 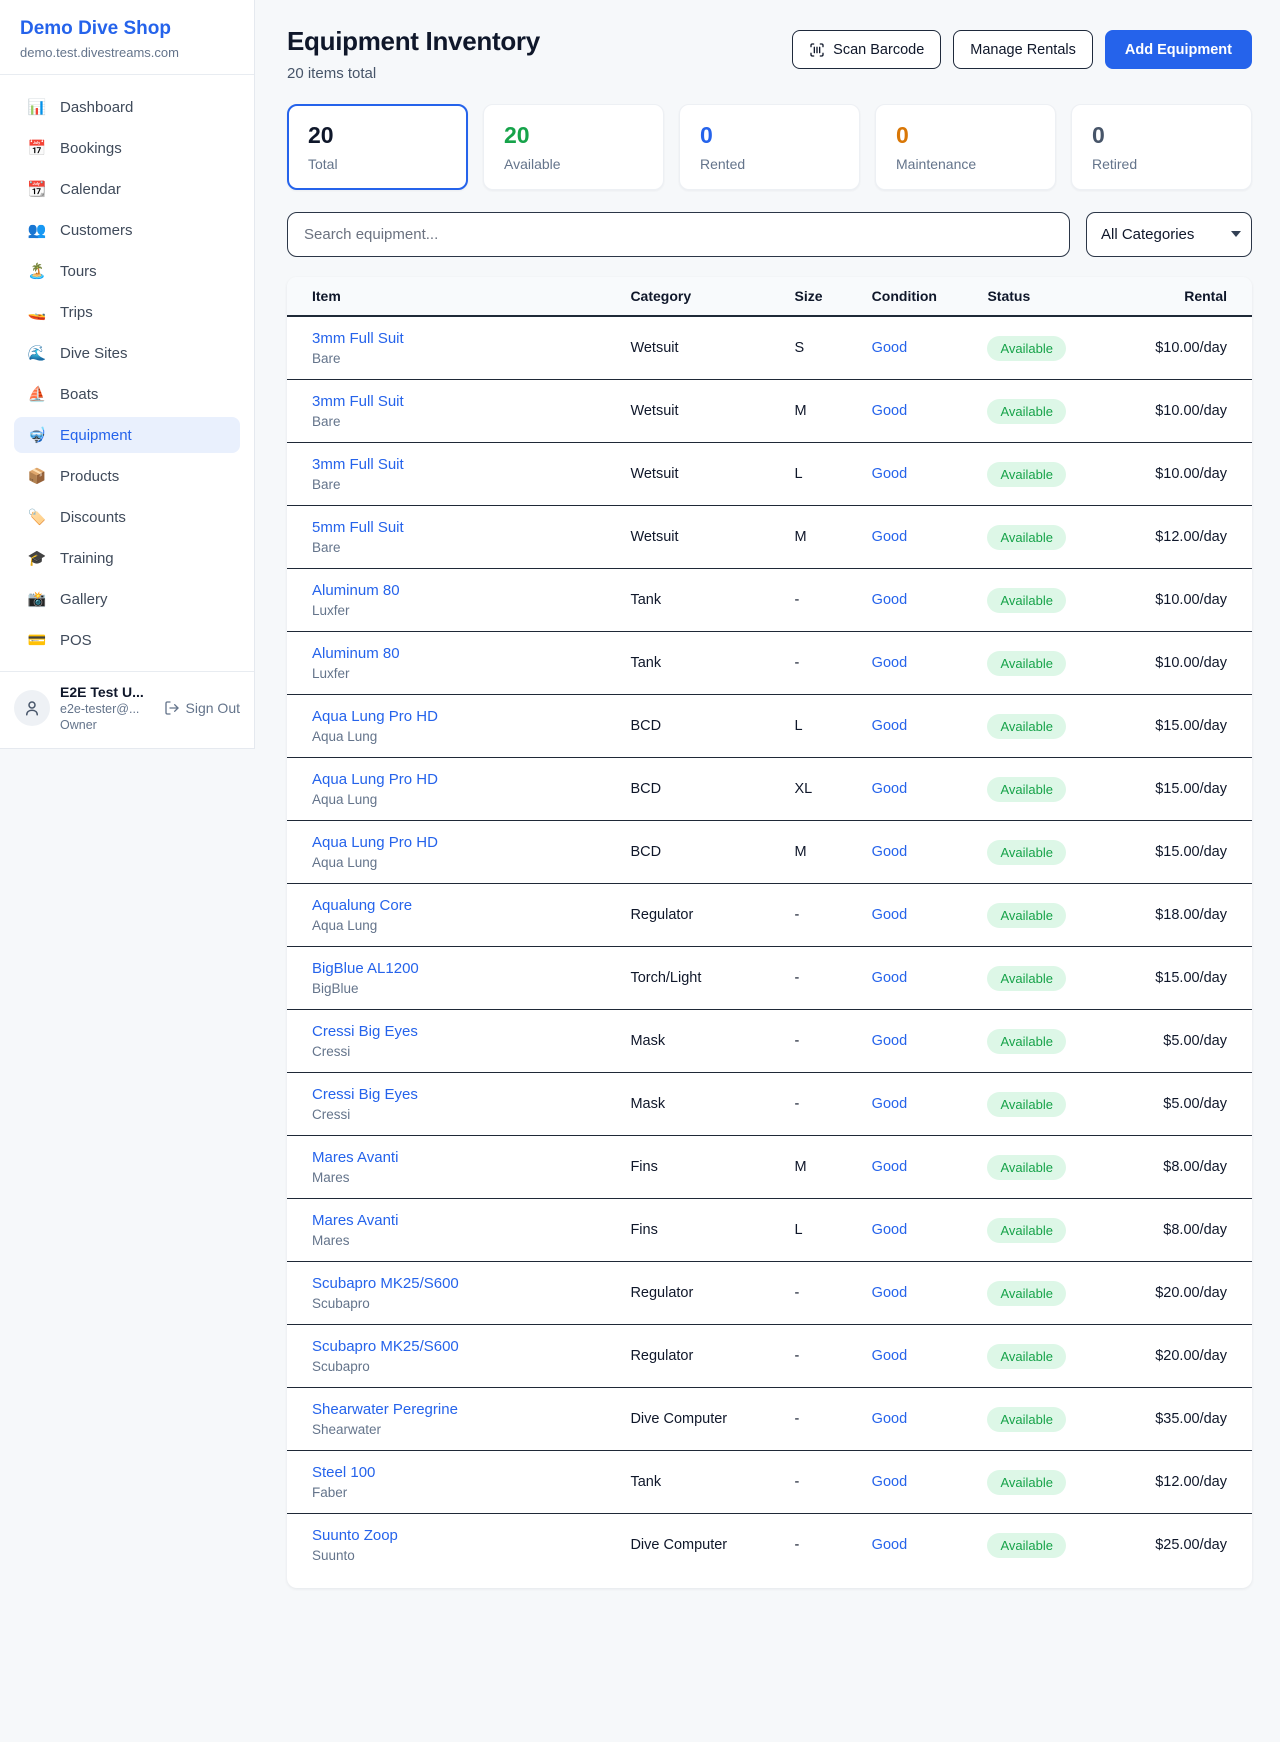 I want to click on sidebar-item-equipment: 🤿 Equipment, so click(x=127, y=435).